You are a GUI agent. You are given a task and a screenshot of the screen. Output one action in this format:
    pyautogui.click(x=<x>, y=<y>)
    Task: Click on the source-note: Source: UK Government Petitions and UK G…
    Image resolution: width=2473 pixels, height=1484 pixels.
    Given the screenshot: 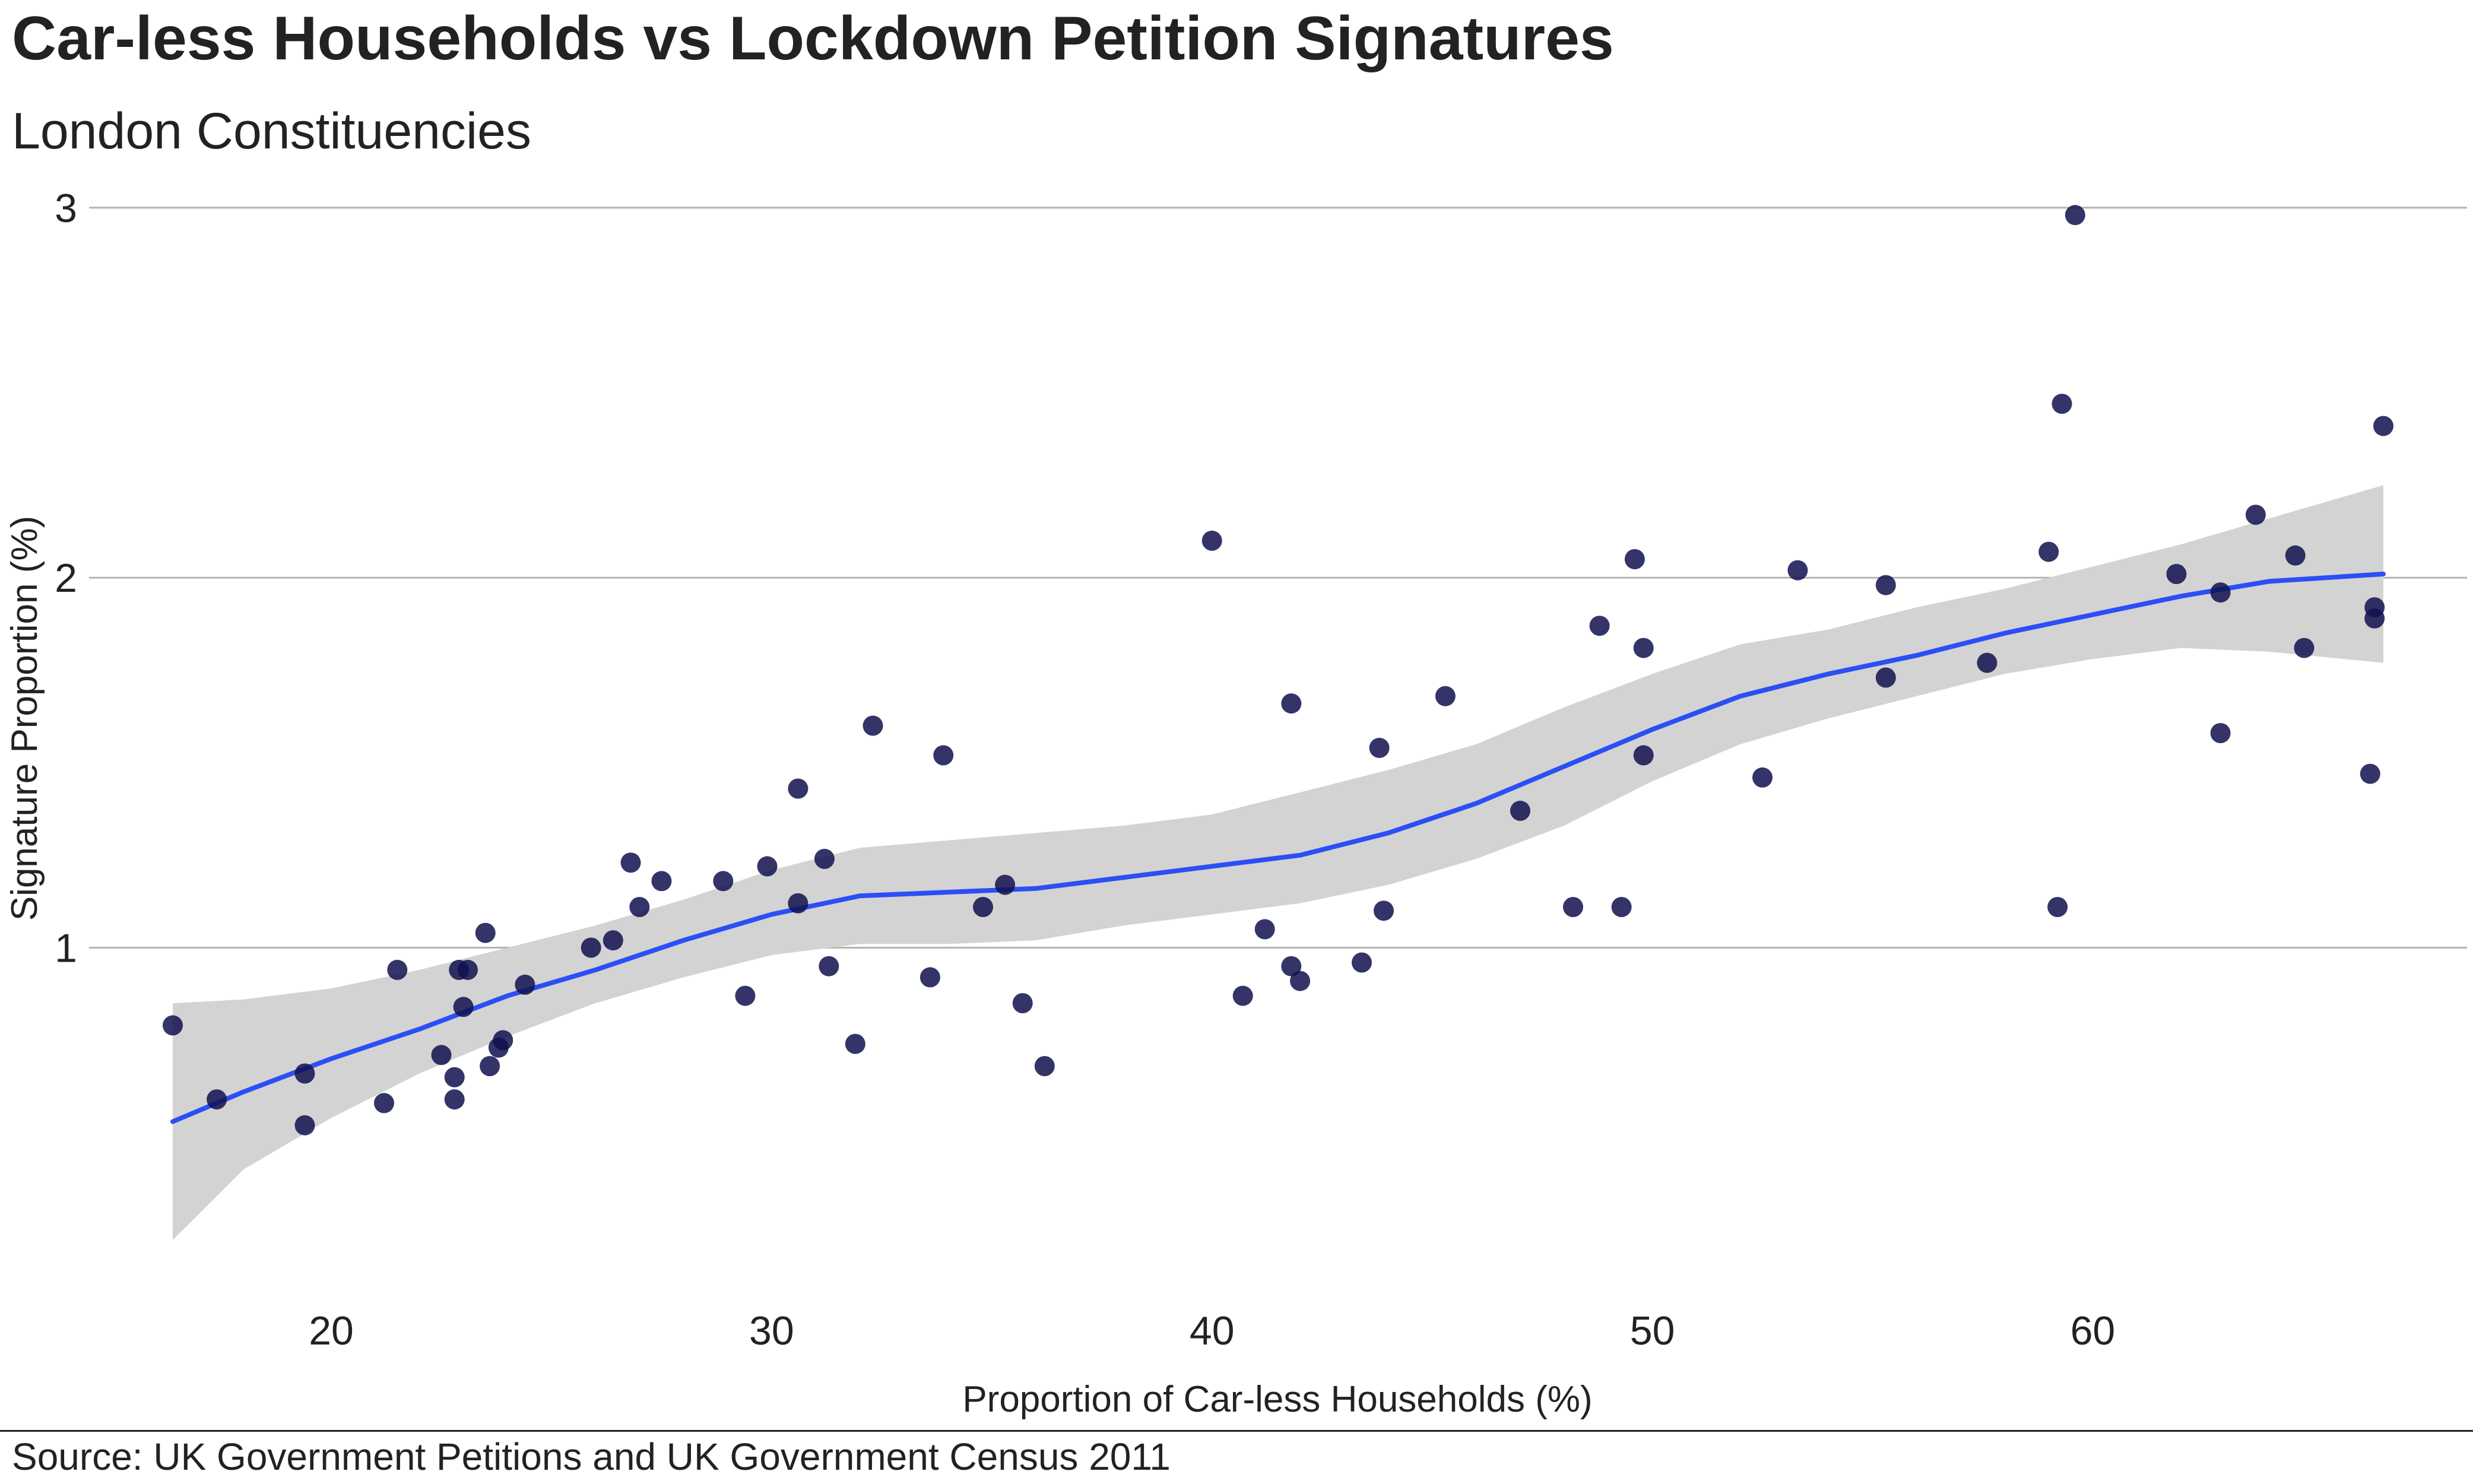 What is the action you would take?
    pyautogui.click(x=591, y=1457)
    